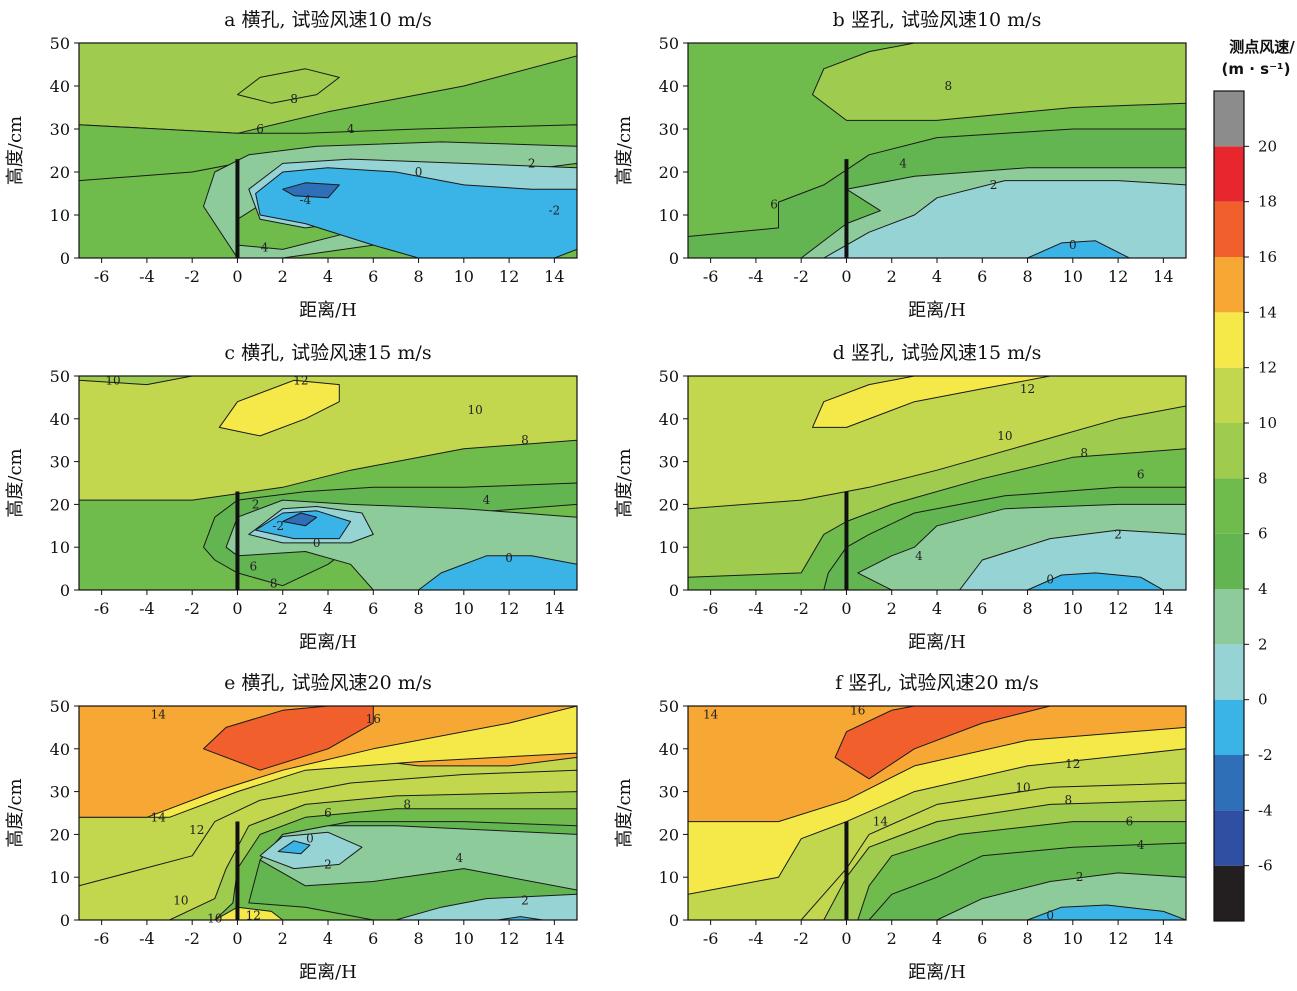 This screenshot has height=991, width=1297. Describe the element at coordinates (1262, 47) in the screenshot. I see `colorbar-title-line1: 测点风速/` at that location.